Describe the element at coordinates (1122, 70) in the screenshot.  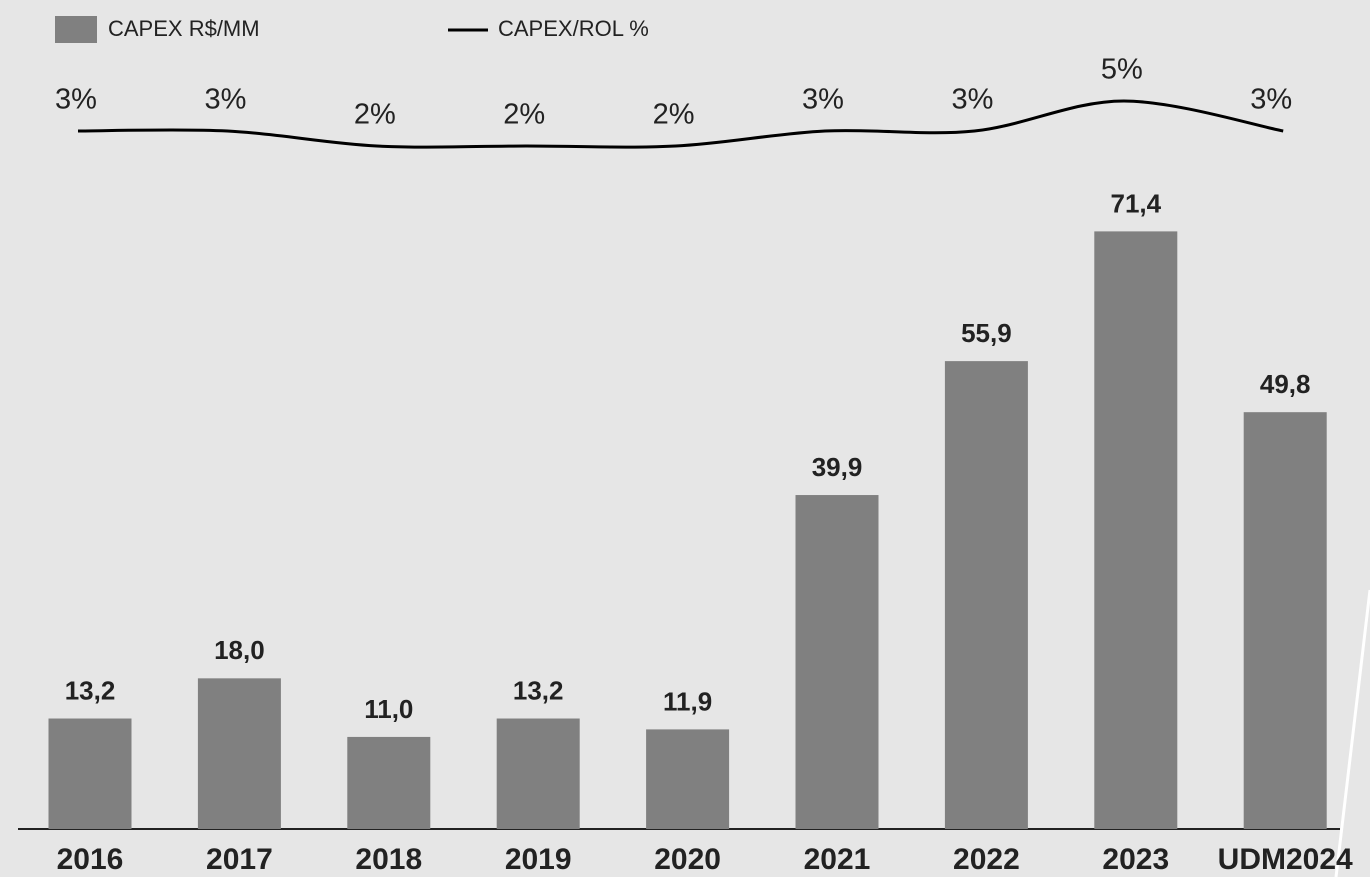
I see `data-label: 5%` at that location.